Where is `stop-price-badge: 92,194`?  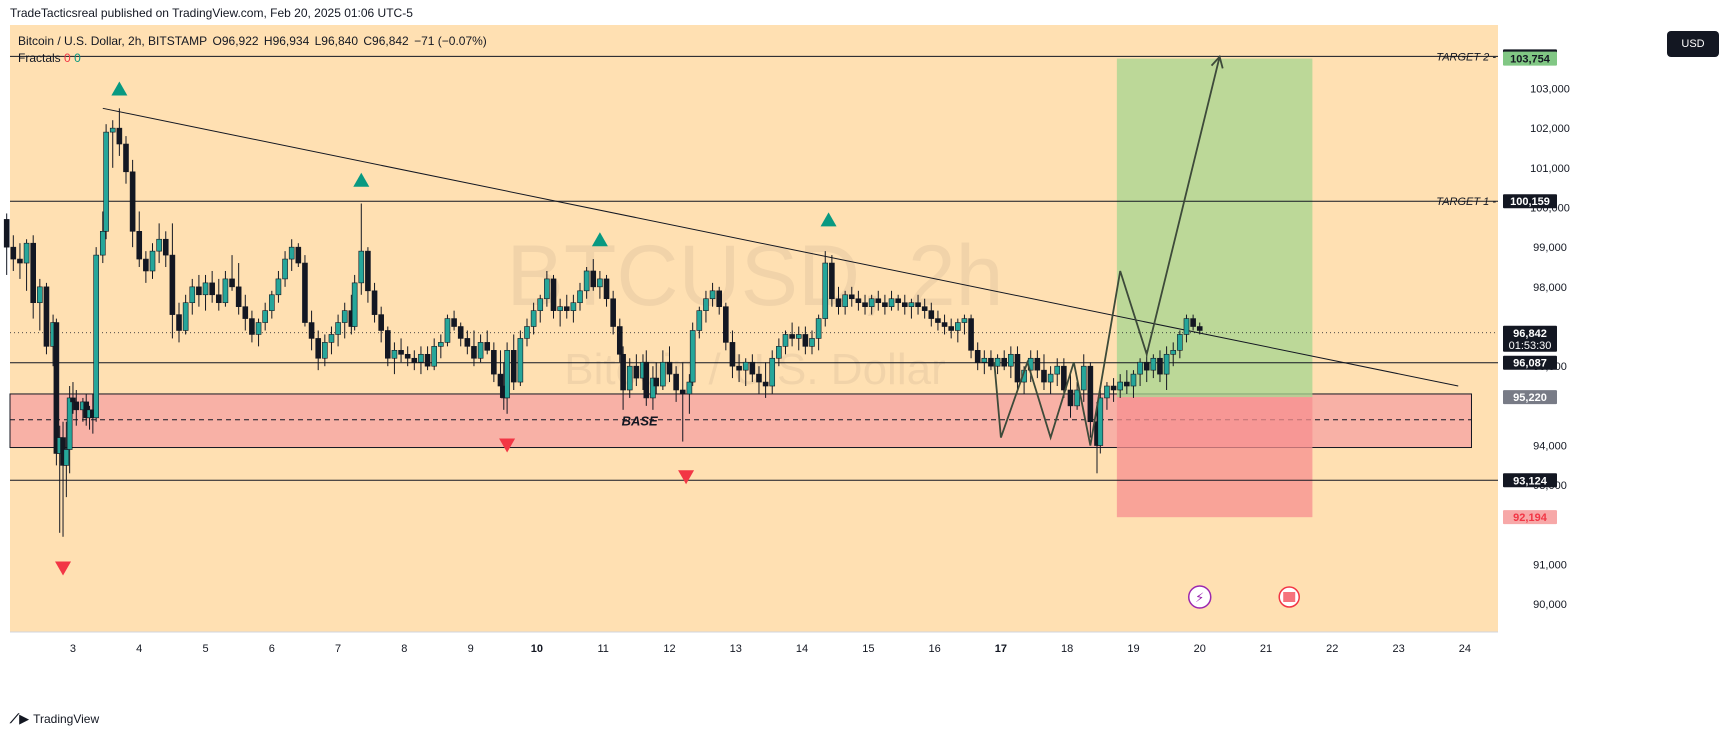 stop-price-badge: 92,194 is located at coordinates (1530, 518).